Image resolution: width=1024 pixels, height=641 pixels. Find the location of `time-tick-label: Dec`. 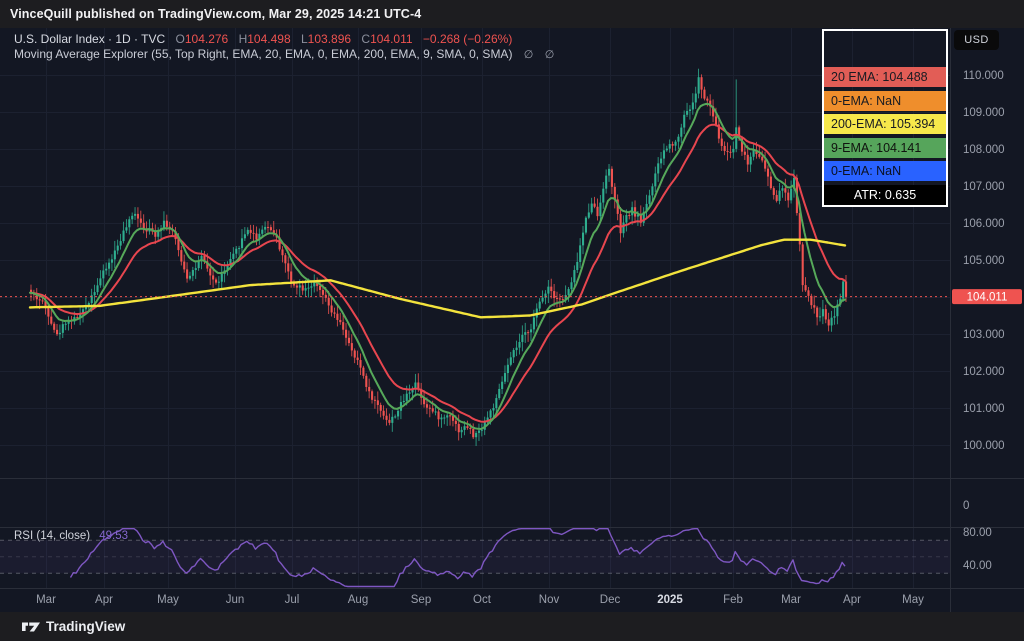

time-tick-label: Dec is located at coordinates (610, 600).